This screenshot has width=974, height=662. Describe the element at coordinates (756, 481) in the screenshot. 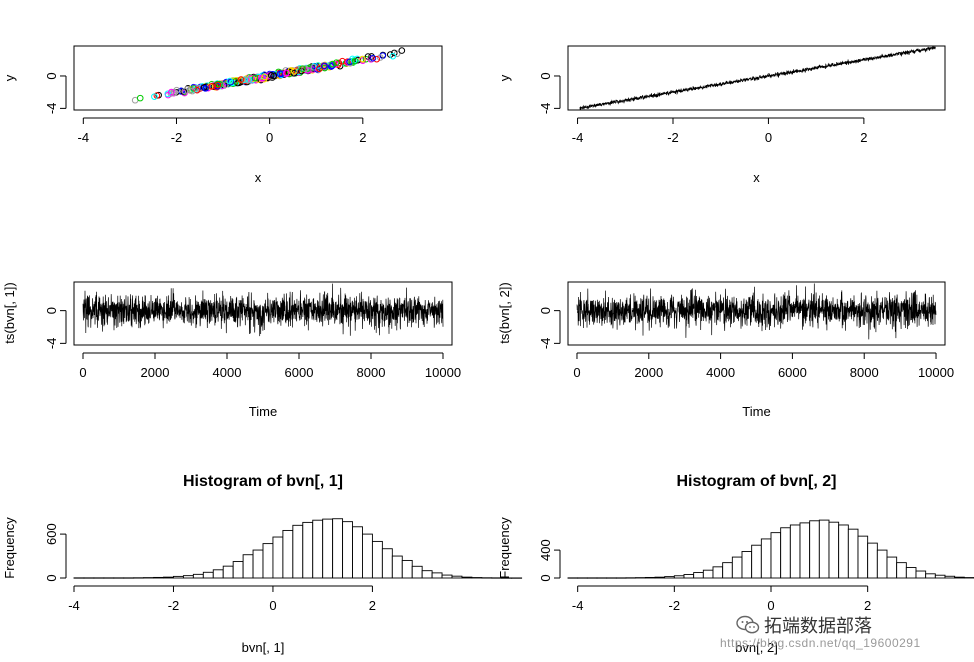

I see `chart-title: Histogram of bvn[, 2]` at that location.